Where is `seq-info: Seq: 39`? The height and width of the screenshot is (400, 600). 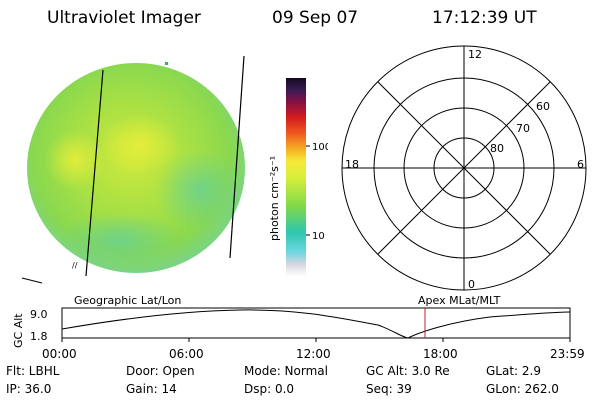
seq-info: Seq: 39 is located at coordinates (389, 389).